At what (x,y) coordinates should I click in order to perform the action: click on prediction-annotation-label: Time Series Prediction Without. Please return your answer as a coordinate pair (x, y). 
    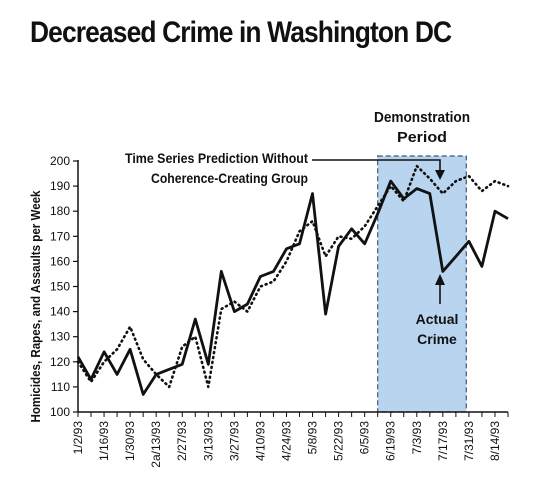
    Looking at the image, I should click on (216, 158).